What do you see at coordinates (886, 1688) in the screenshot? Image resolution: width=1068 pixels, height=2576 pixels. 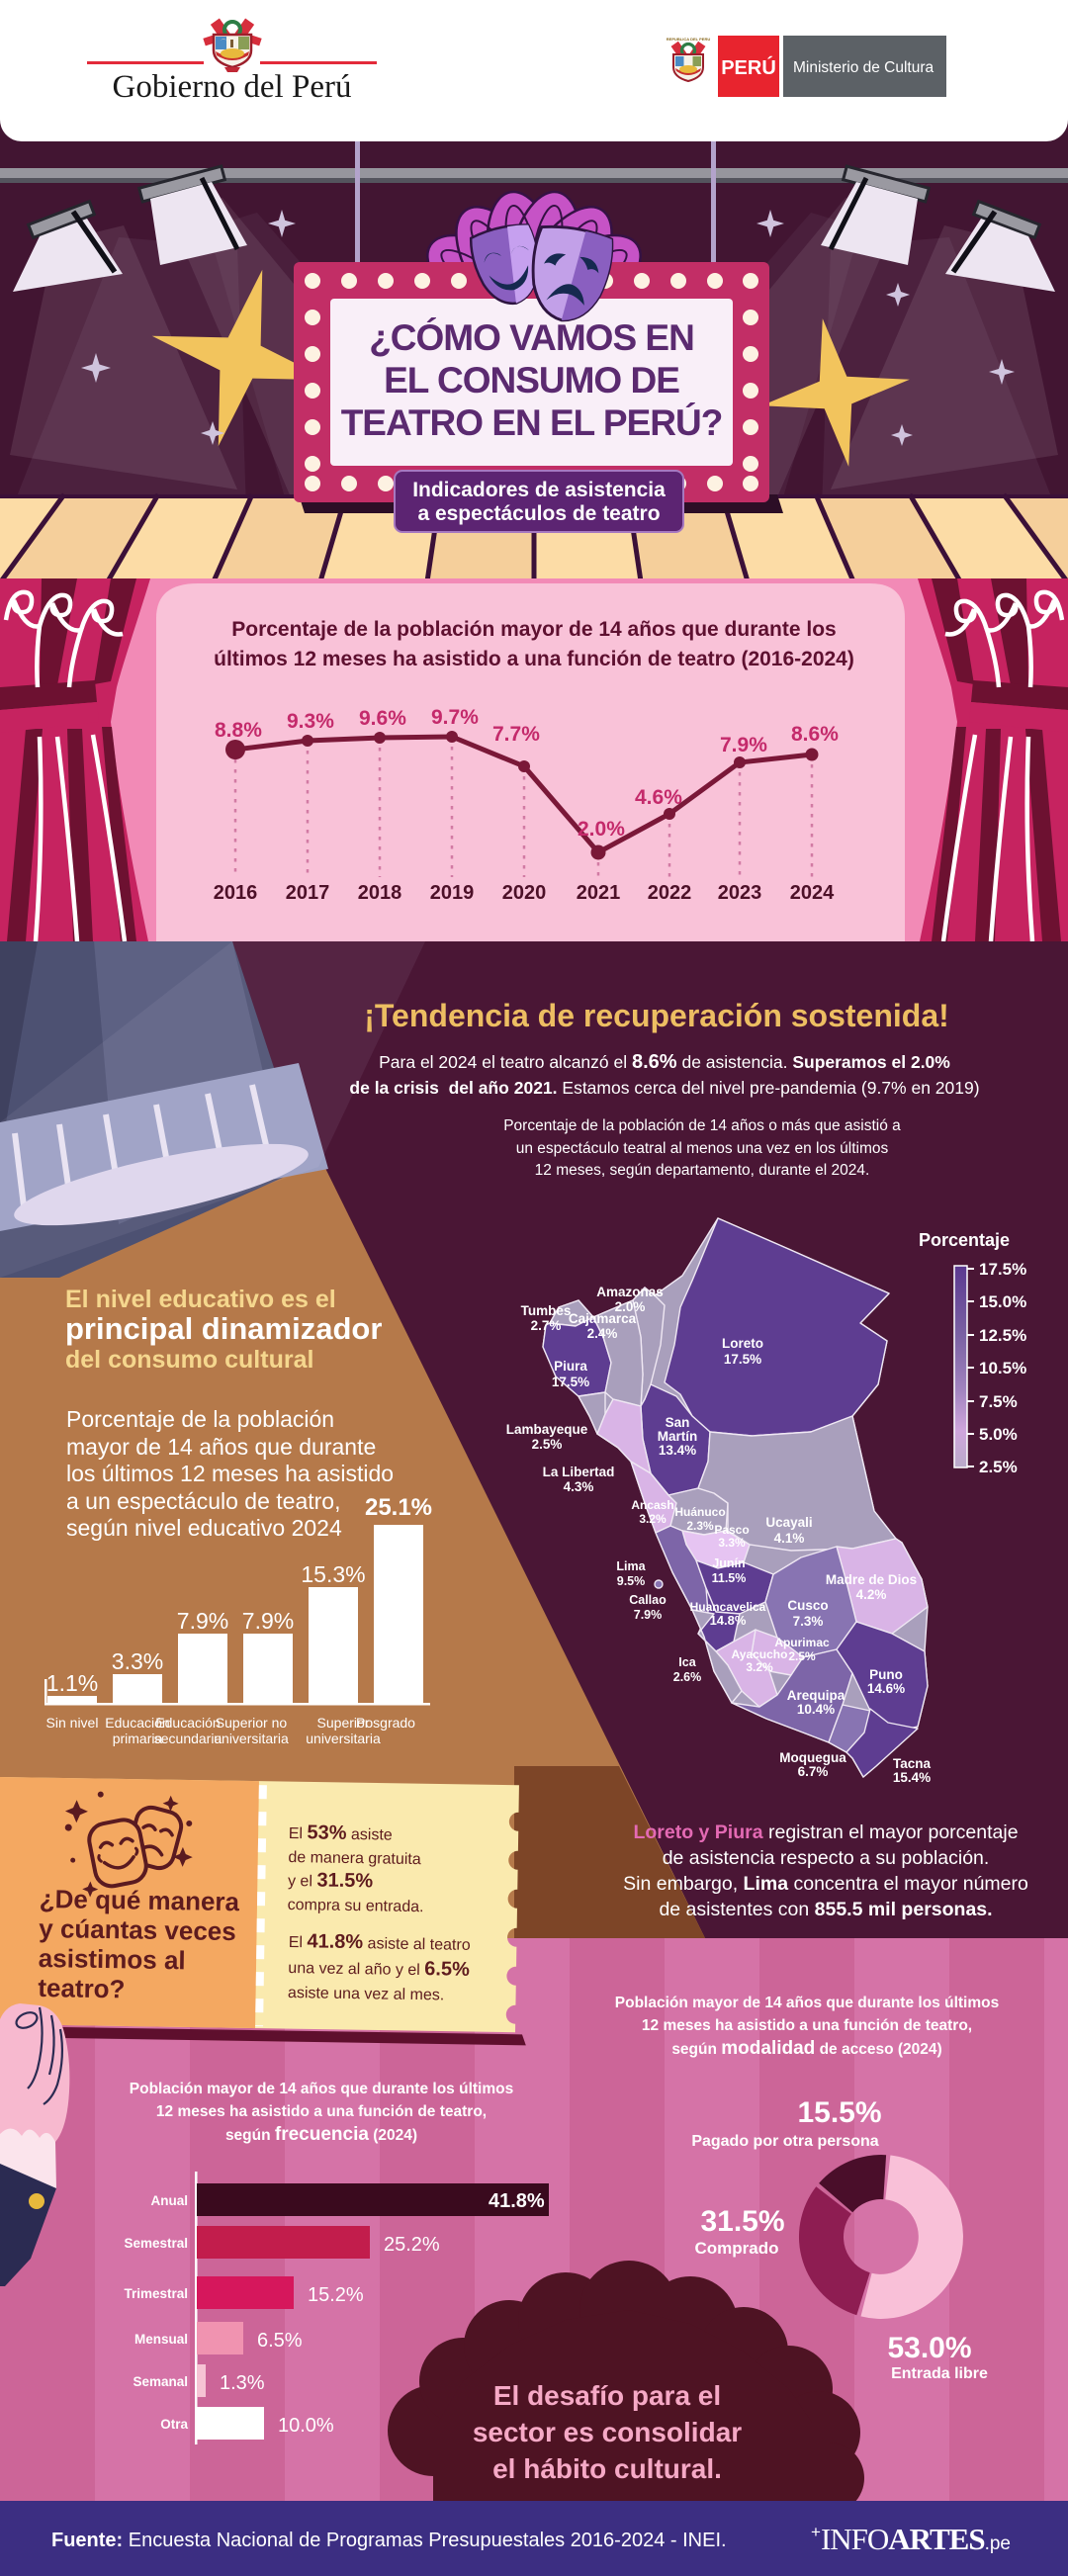 I see `svg-text: 14.6%` at bounding box center [886, 1688].